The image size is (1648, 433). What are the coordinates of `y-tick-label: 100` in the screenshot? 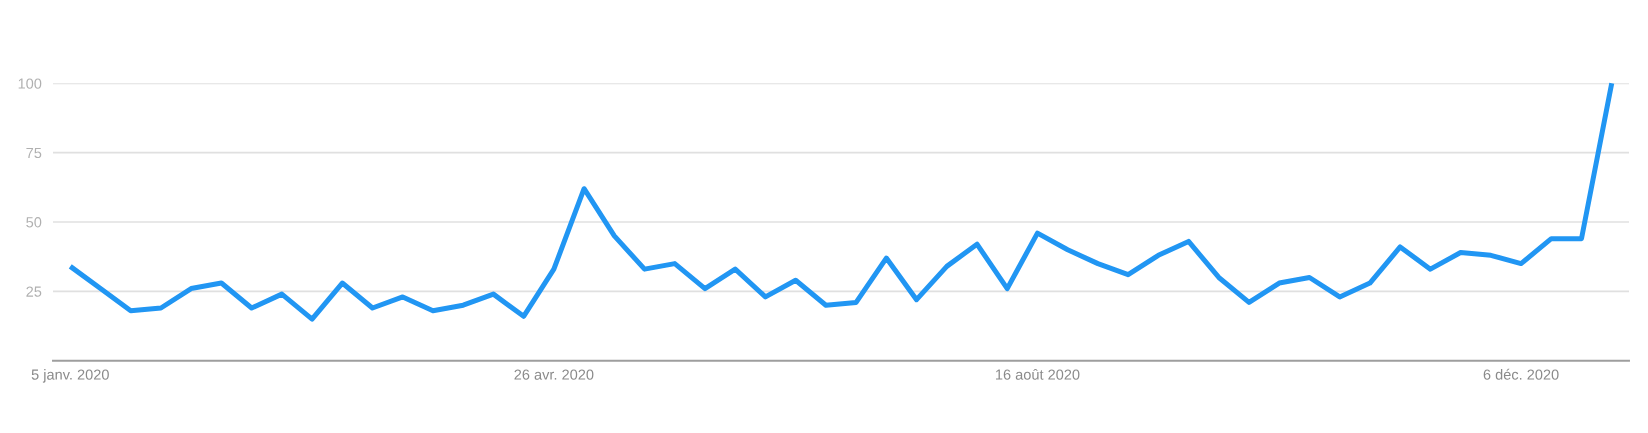 It's located at (30, 83).